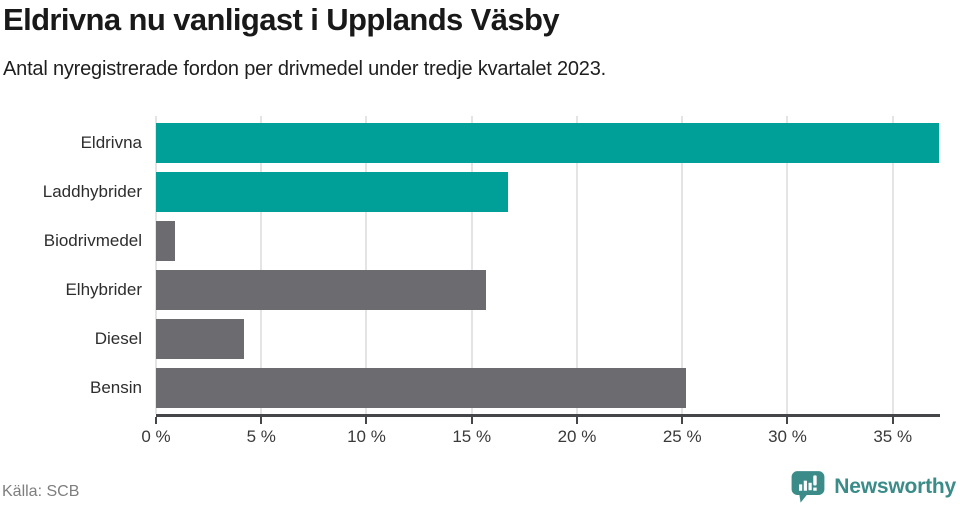 This screenshot has width=960, height=505. I want to click on x-tick-label: 0 %, so click(156, 436).